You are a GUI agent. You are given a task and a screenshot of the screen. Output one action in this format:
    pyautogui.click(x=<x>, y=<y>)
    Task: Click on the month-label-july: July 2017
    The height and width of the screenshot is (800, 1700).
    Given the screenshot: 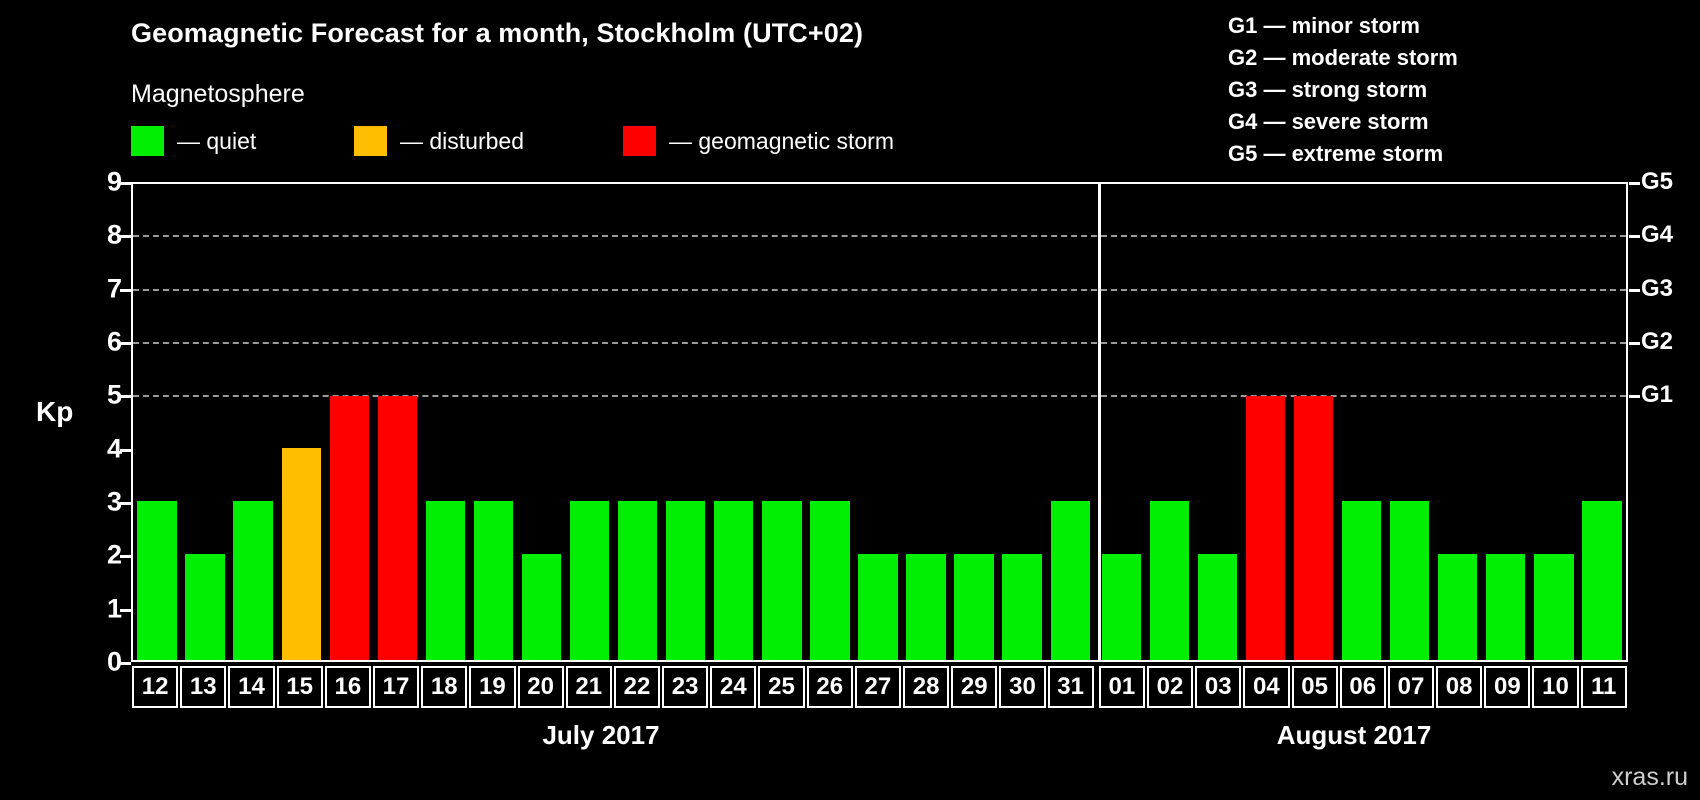 What is the action you would take?
    pyautogui.click(x=601, y=735)
    